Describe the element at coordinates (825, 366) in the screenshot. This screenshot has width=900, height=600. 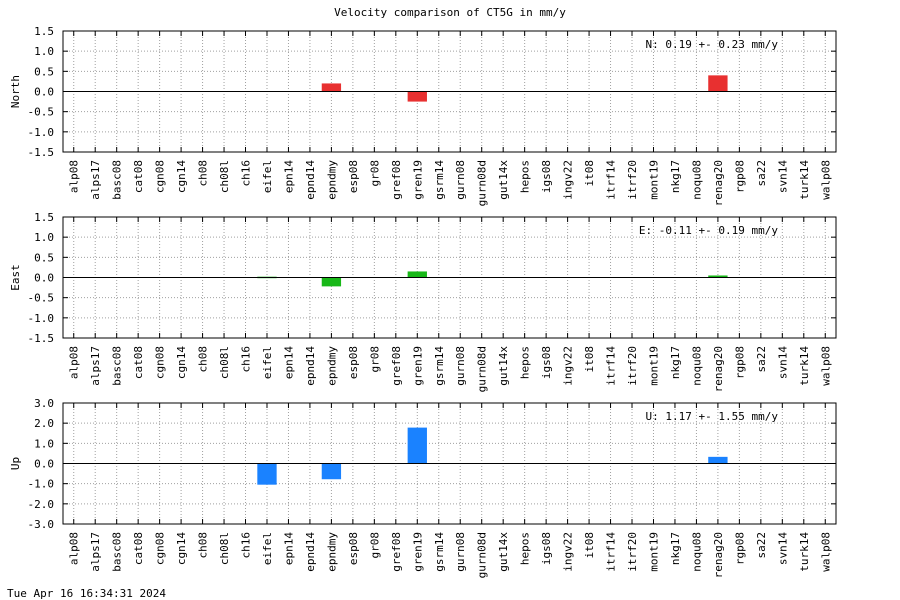
I see `x-tick-label: walp08` at that location.